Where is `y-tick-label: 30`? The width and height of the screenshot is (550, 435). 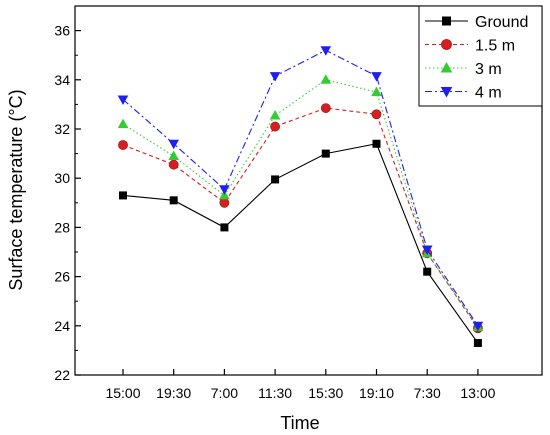 y-tick-label: 30 is located at coordinates (62, 178).